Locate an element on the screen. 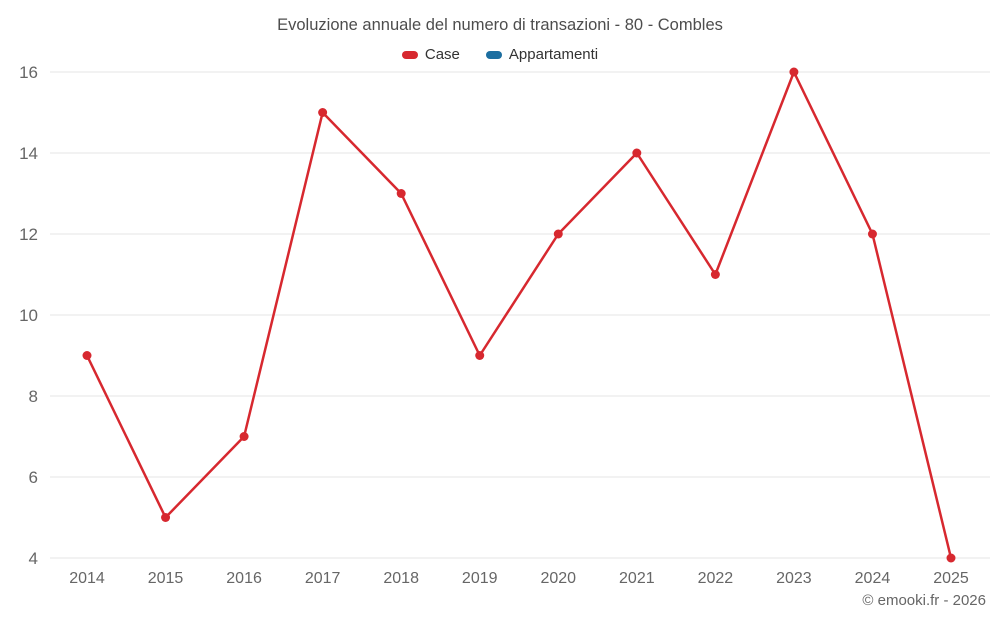 The height and width of the screenshot is (625, 1000). legend-item-case: Case is located at coordinates (430, 54).